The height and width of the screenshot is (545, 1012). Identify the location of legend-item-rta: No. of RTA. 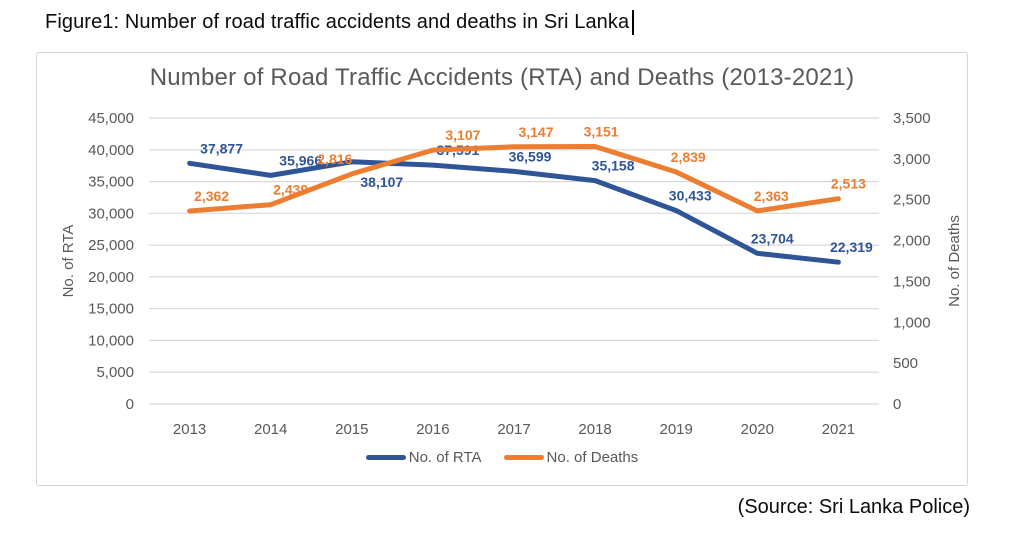
(423, 457).